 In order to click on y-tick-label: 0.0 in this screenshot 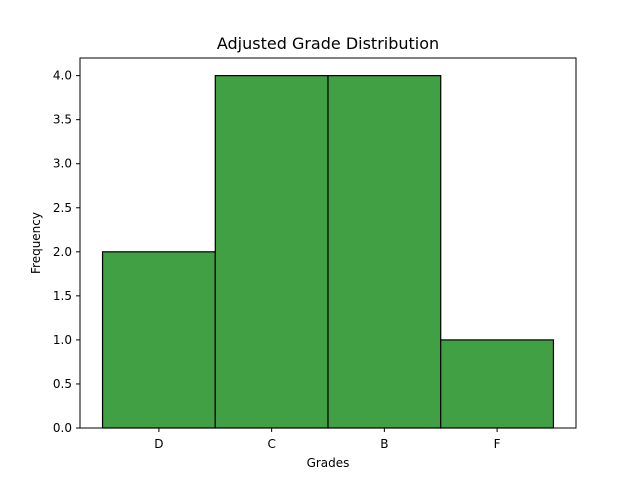, I will do `click(62, 428)`.